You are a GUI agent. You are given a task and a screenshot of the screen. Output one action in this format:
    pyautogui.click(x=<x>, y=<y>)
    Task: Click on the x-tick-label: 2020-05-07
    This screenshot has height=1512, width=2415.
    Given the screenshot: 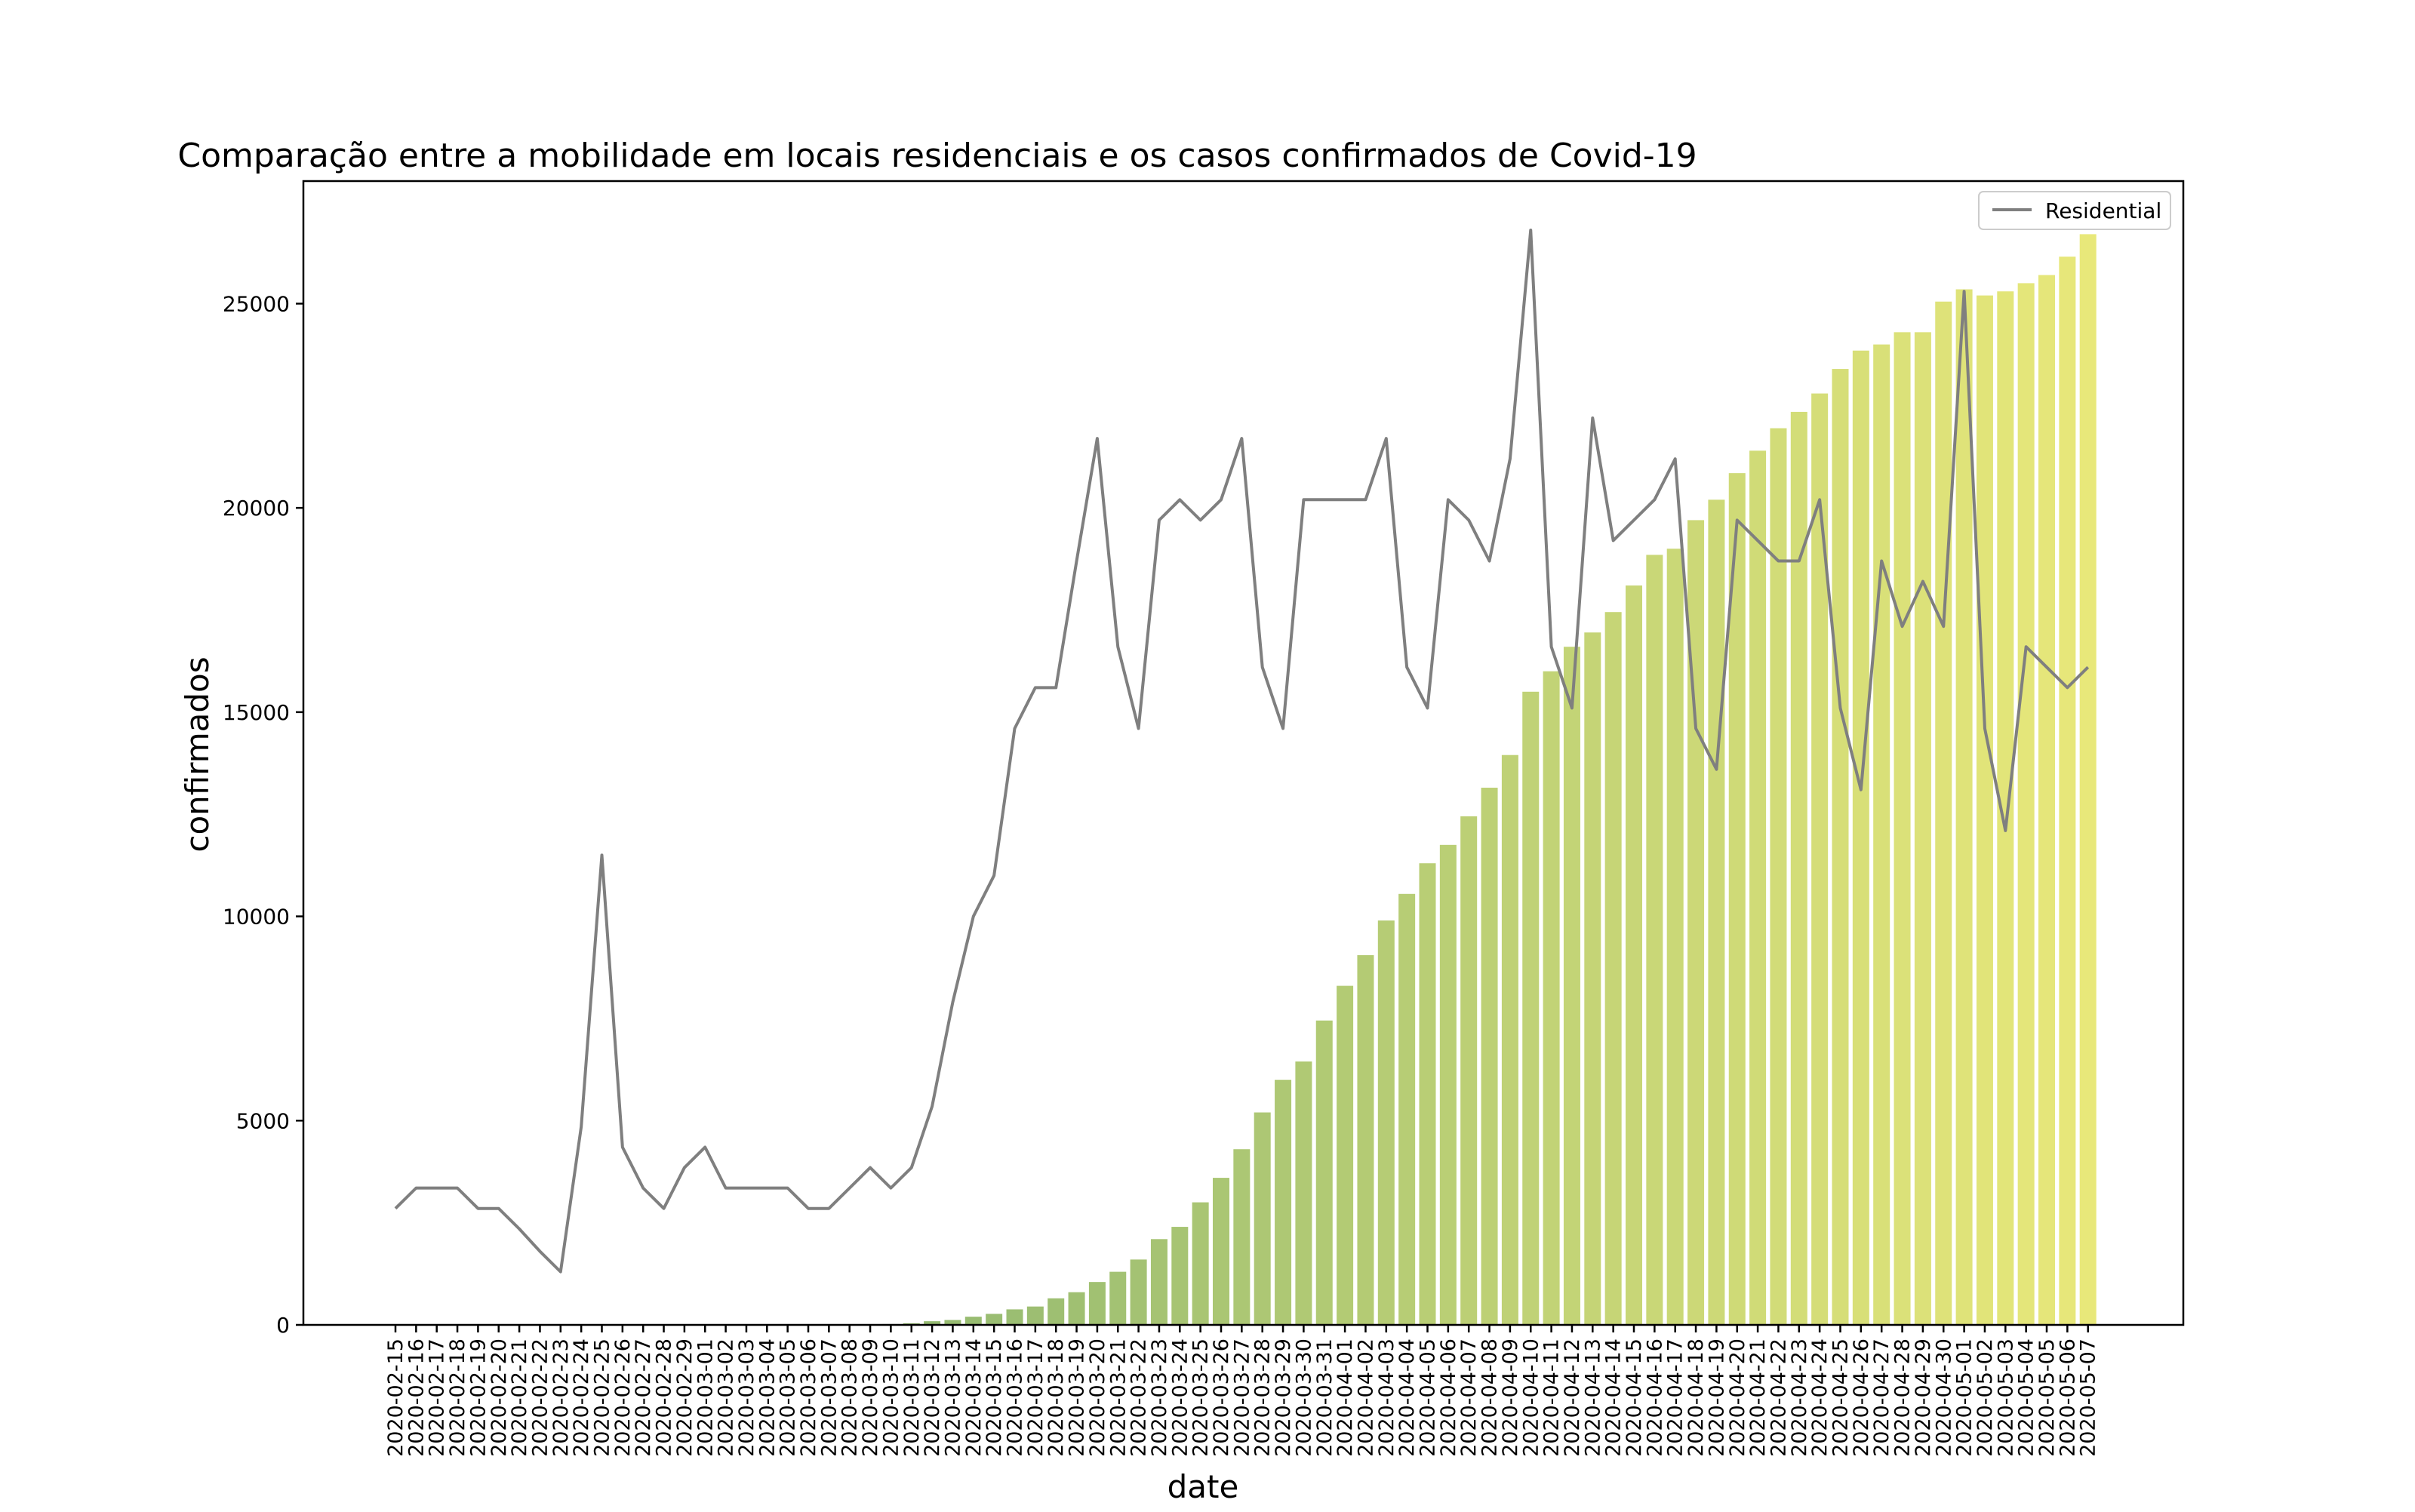 What is the action you would take?
    pyautogui.click(x=2088, y=1397)
    